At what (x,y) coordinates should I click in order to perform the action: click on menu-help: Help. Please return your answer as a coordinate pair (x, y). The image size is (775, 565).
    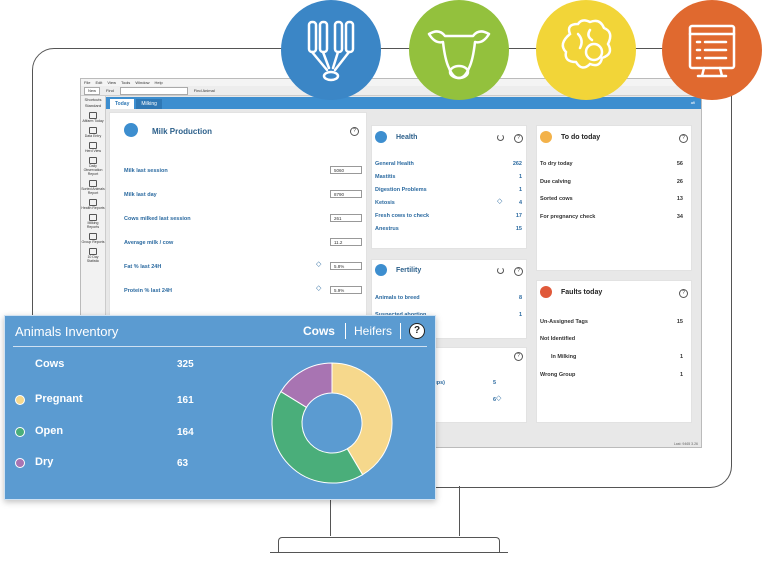
    Looking at the image, I should click on (158, 82).